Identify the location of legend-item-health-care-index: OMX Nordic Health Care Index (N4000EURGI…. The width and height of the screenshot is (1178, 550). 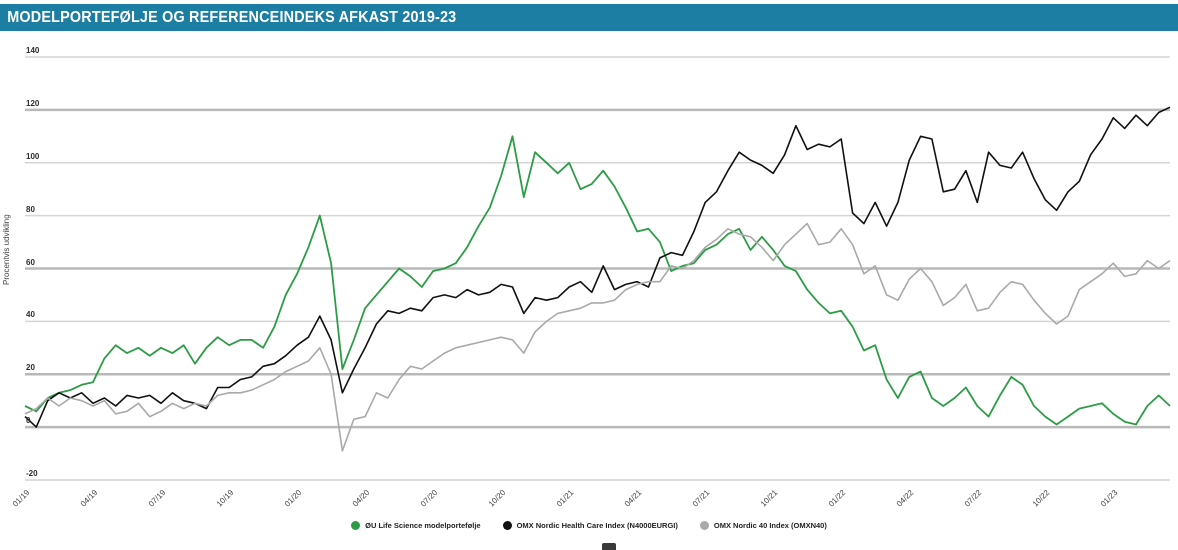
(590, 525).